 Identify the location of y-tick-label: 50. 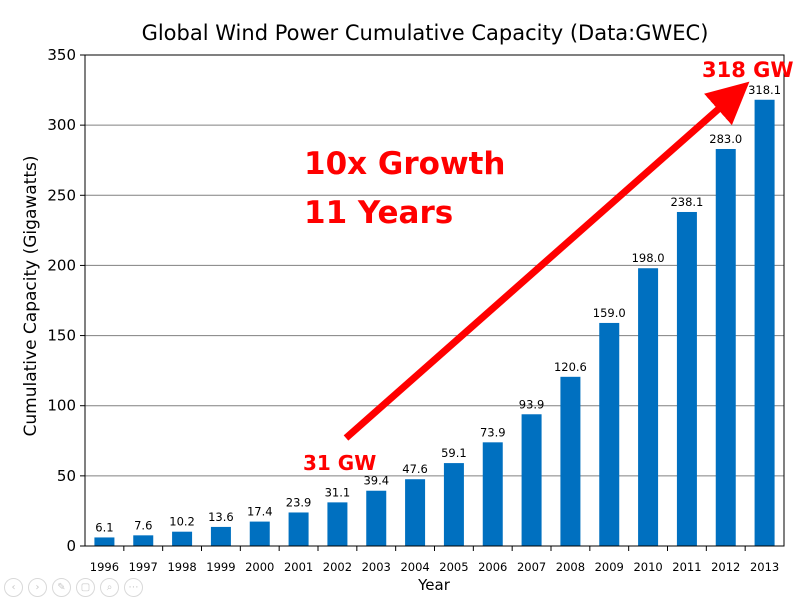
(66, 476).